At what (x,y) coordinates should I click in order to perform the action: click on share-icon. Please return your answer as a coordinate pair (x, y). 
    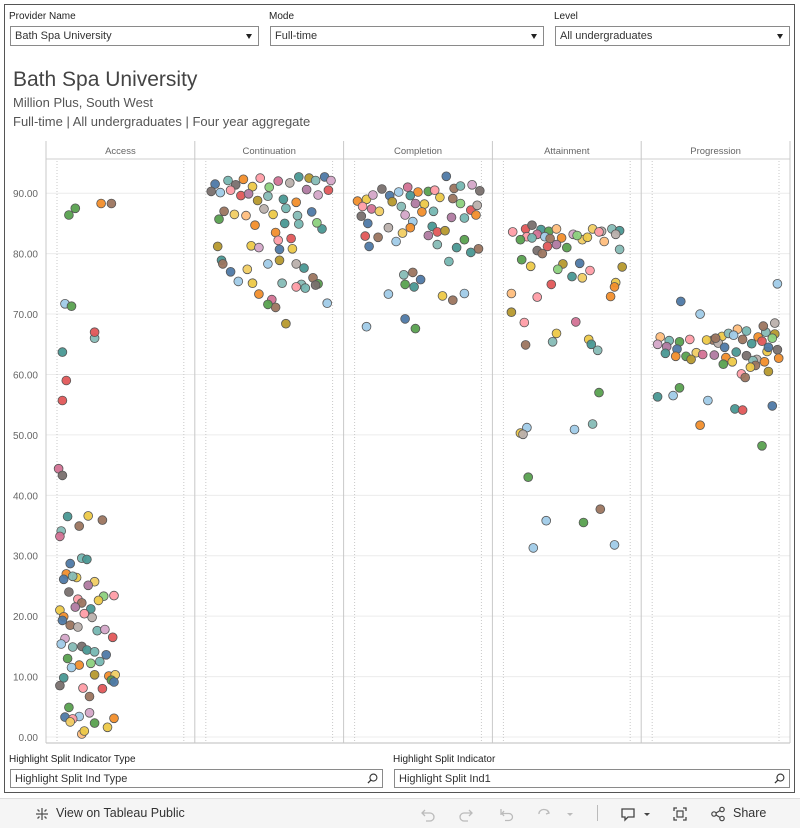
    Looking at the image, I should click on (718, 814).